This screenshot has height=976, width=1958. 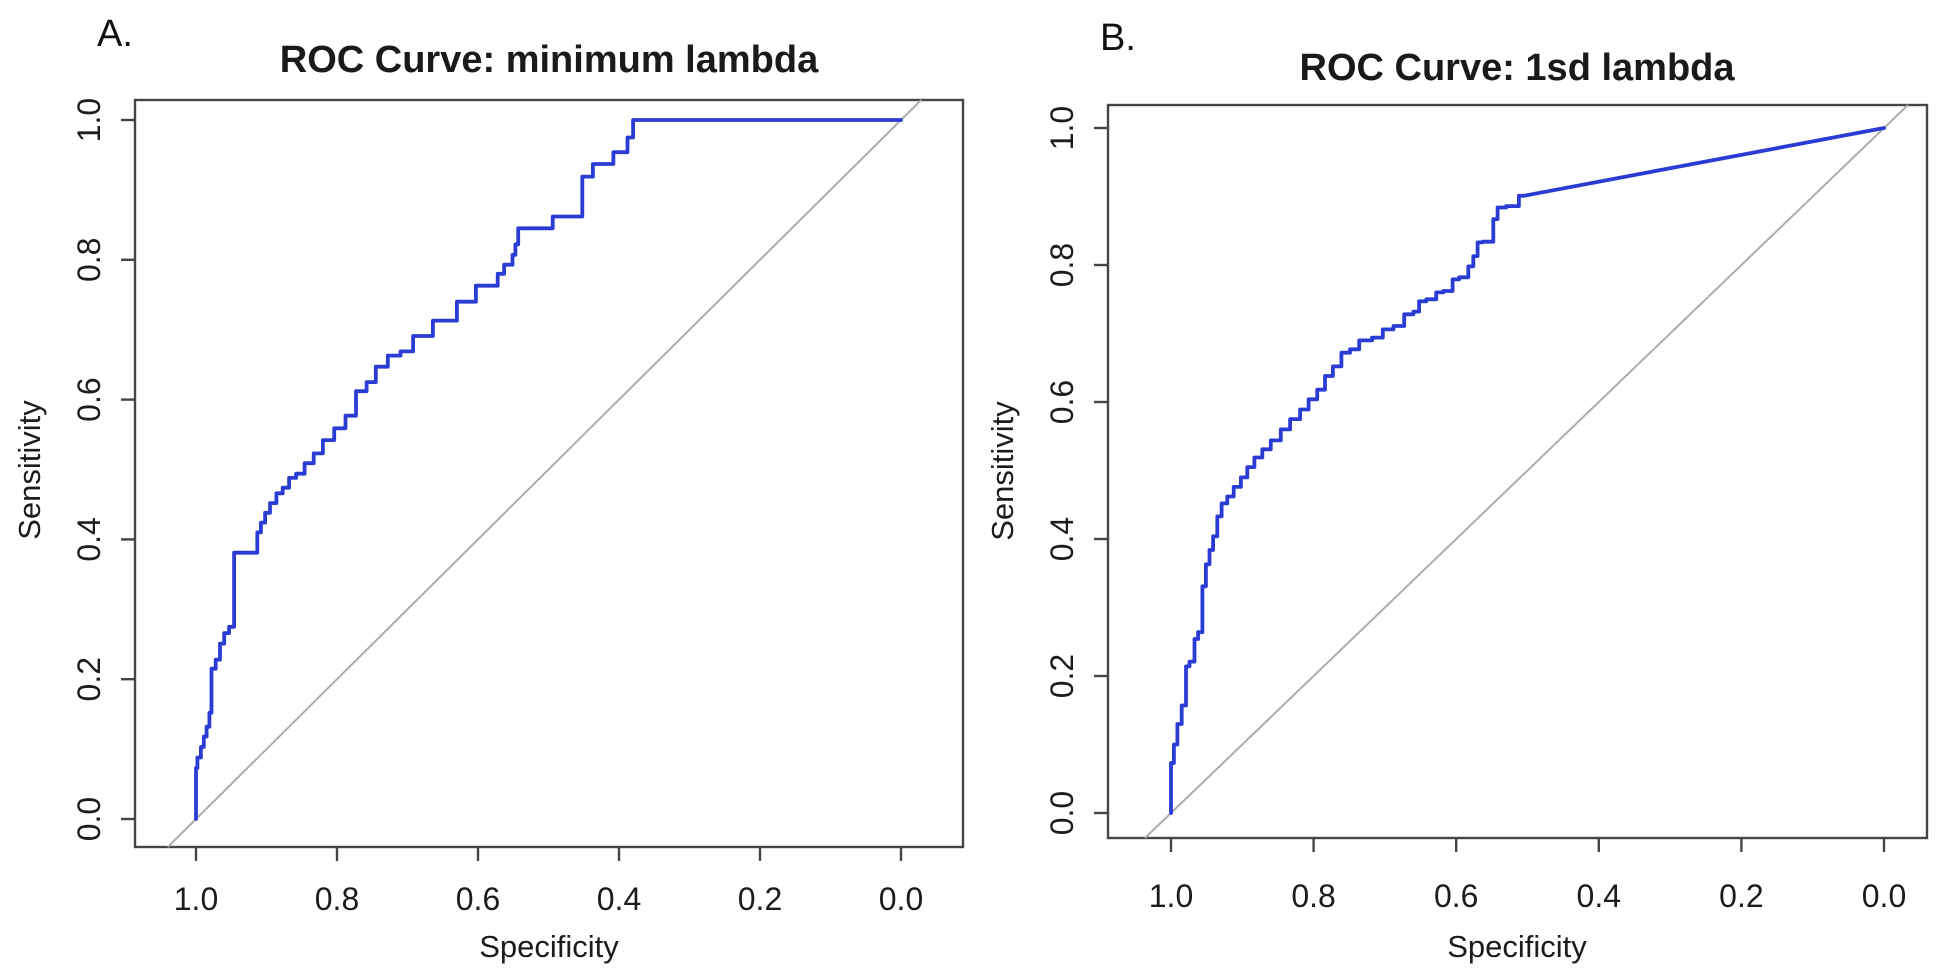 What do you see at coordinates (1517, 946) in the screenshot?
I see `x-axis-label-b: Specificity` at bounding box center [1517, 946].